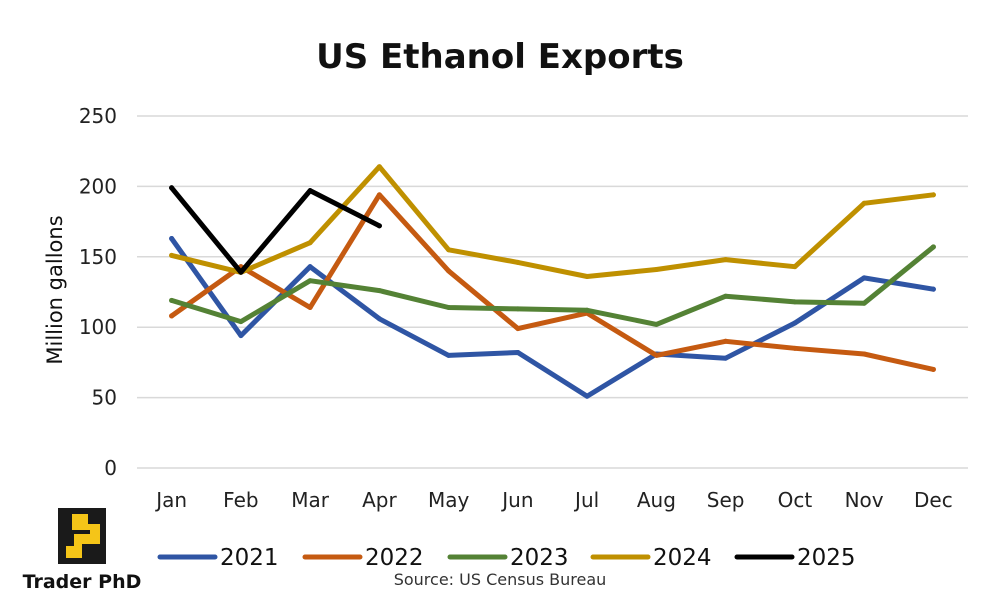 This screenshot has width=1000, height=600. What do you see at coordinates (516, 500) in the screenshot?
I see `x-tick-label: Jun` at bounding box center [516, 500].